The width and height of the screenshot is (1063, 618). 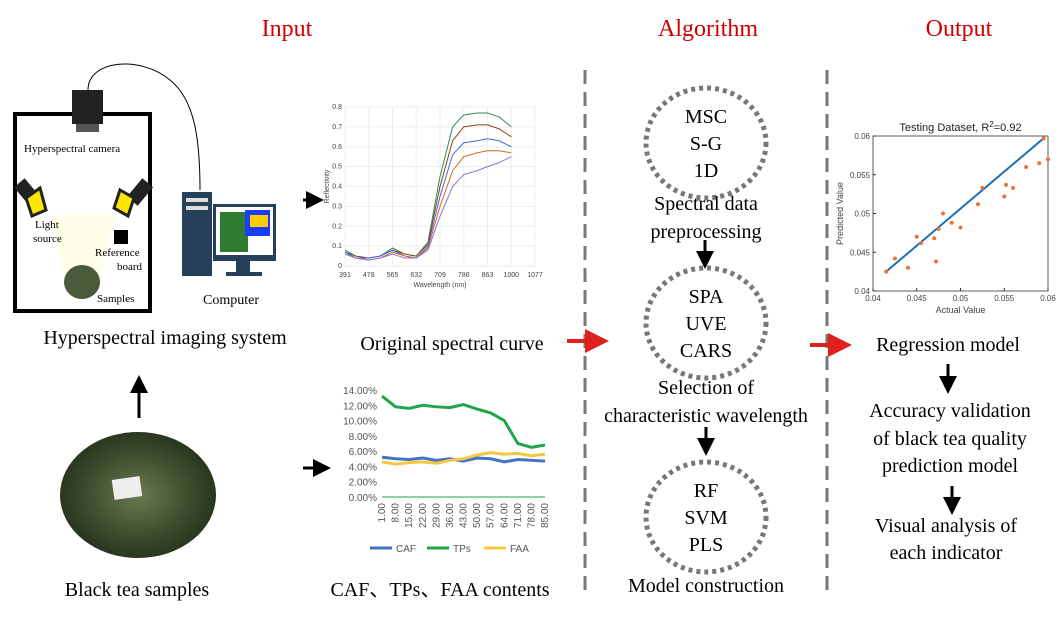 What do you see at coordinates (337, 147) in the screenshot?
I see `y-tick-label: 0.6` at bounding box center [337, 147].